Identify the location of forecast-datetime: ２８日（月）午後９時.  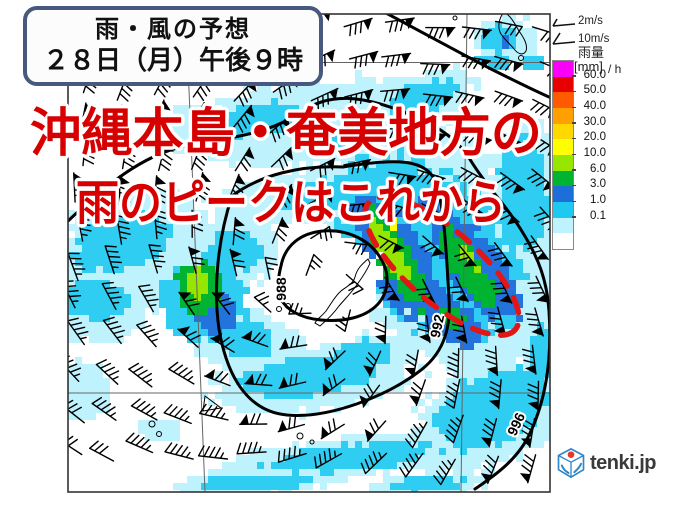
(172, 60).